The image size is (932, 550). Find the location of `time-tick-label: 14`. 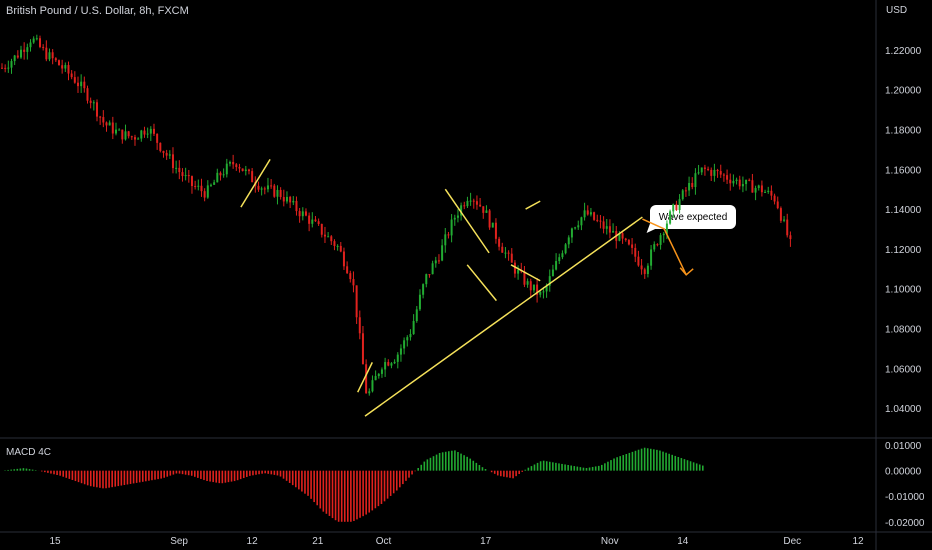

time-tick-label: 14 is located at coordinates (683, 541).